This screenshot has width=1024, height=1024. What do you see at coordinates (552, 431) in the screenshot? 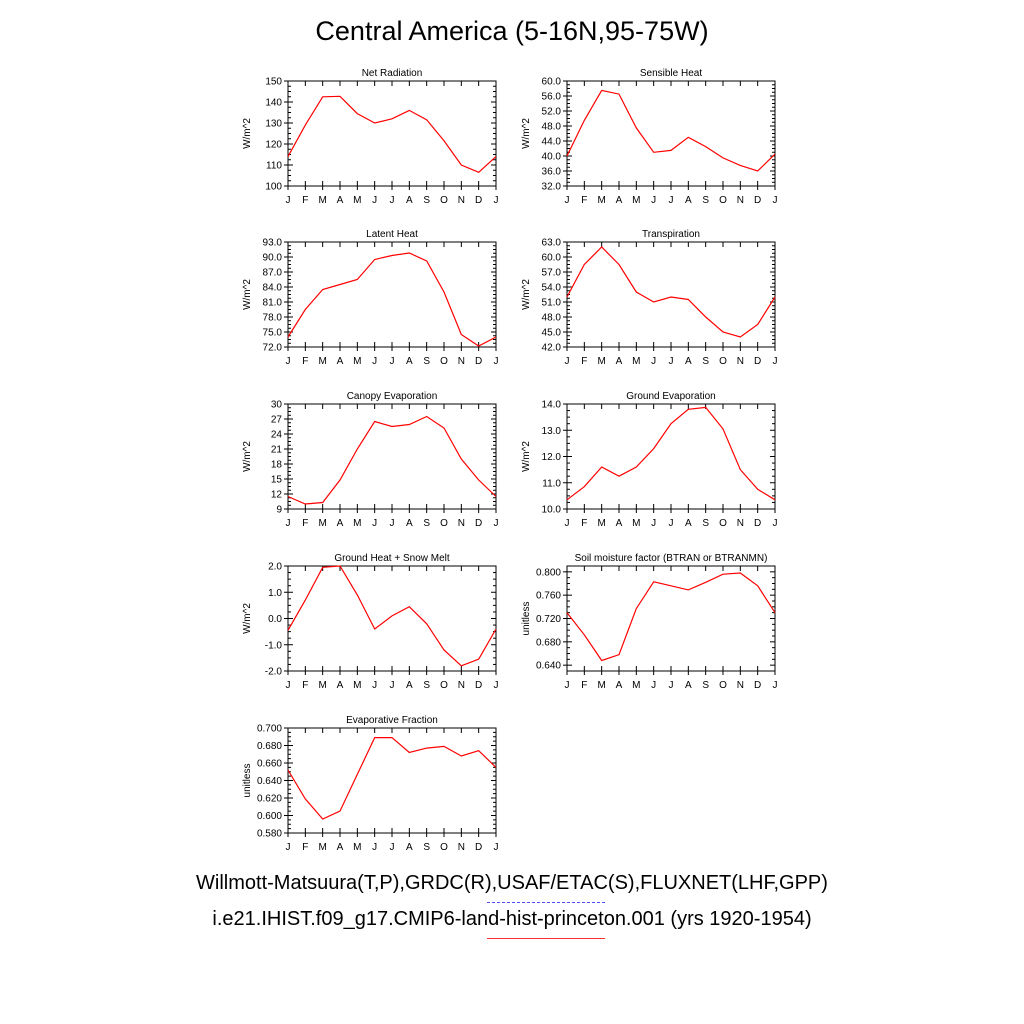
I see `y-tick-label: 13.0` at bounding box center [552, 431].